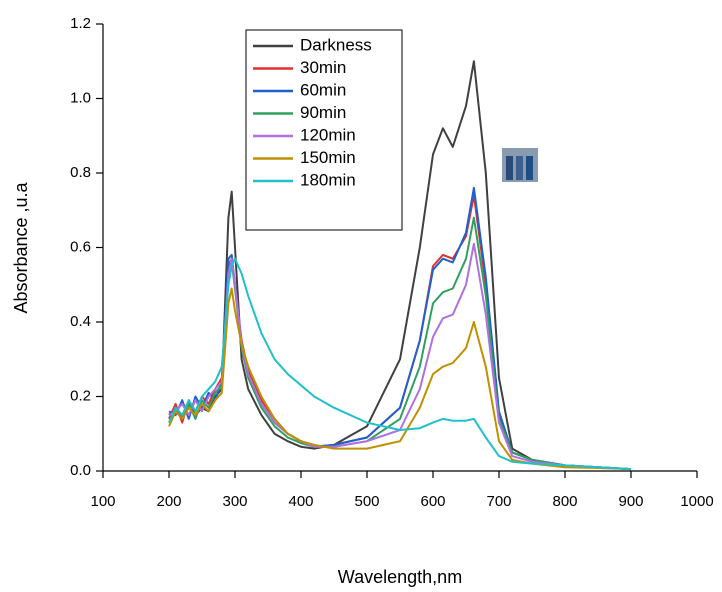 This screenshot has width=722, height=592. Describe the element at coordinates (80, 172) in the screenshot. I see `y-tick-label: 0.8` at that location.